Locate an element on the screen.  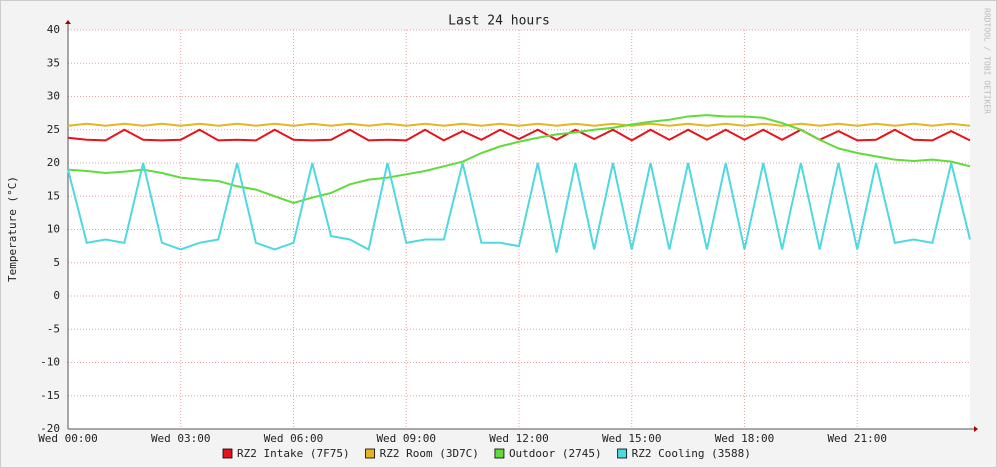
y-tick-label: 15 is located at coordinates (53, 195).